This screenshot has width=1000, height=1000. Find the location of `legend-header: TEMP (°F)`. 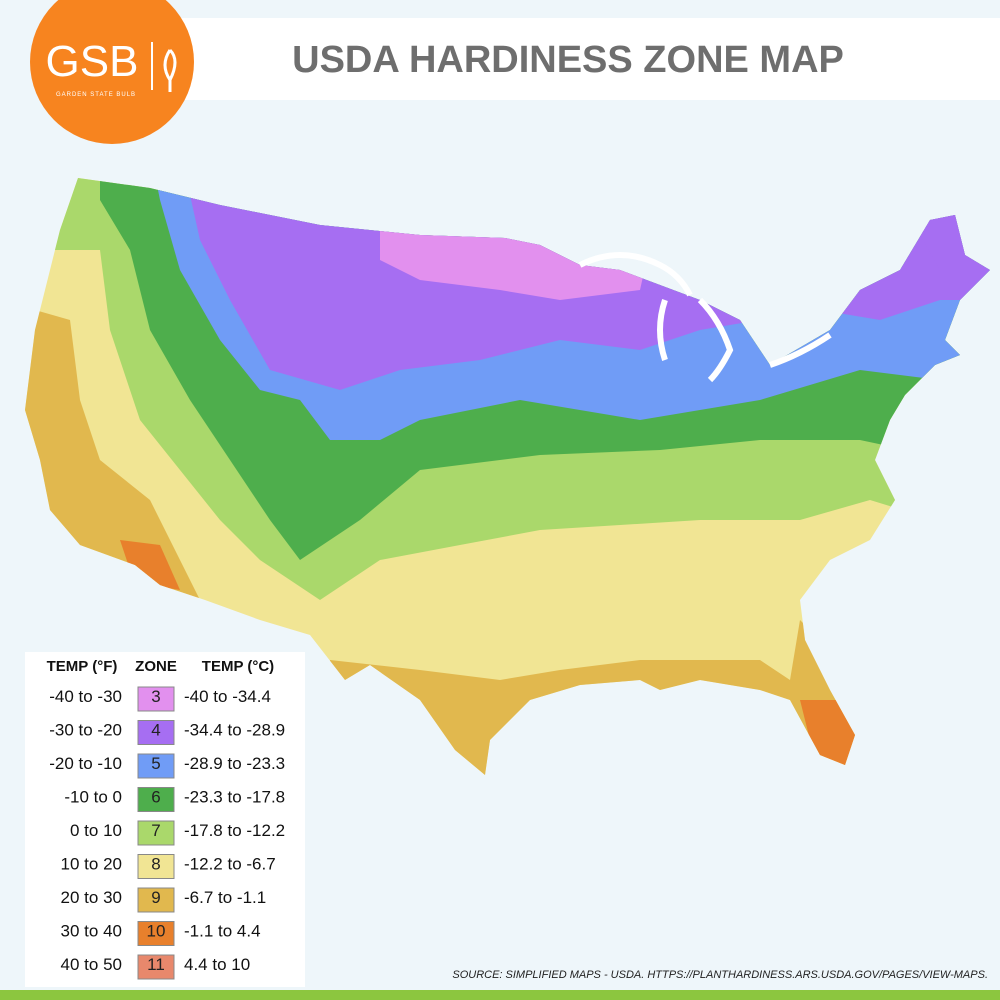

legend-header: TEMP (°F) is located at coordinates (82, 666).